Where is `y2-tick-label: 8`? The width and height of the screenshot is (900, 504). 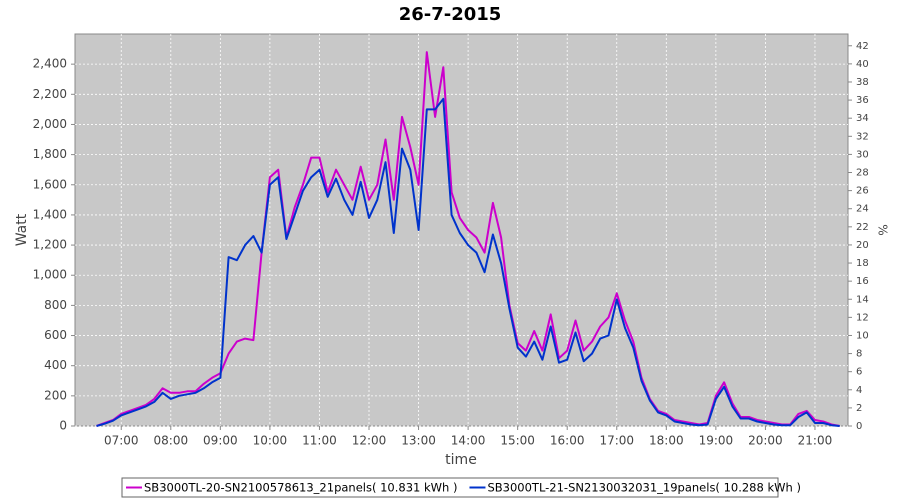
y2-tick-label: 8 is located at coordinates (859, 354).